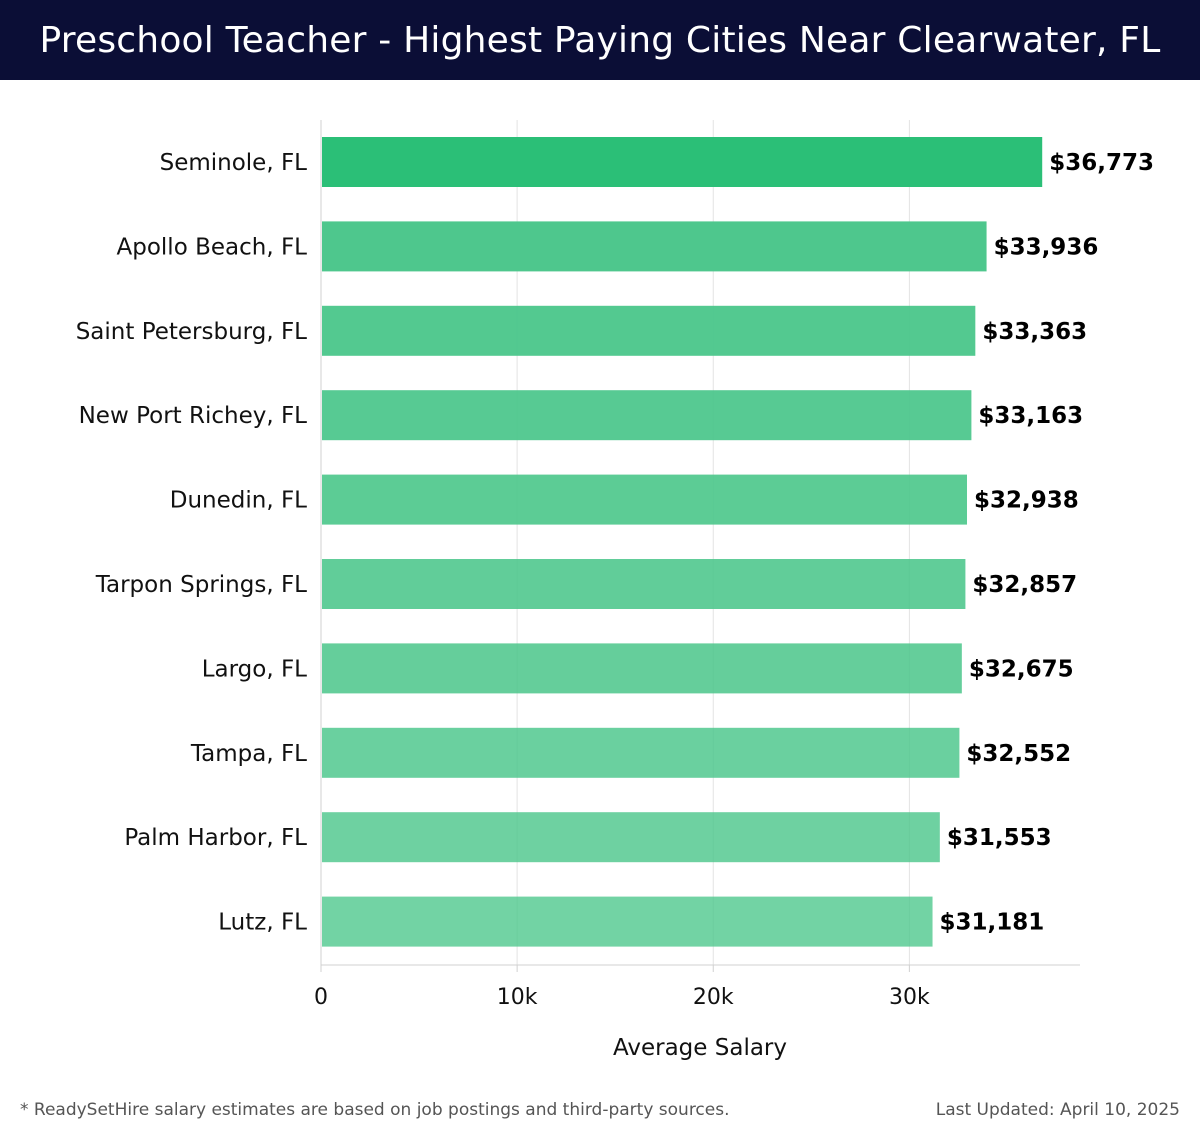 The width and height of the screenshot is (1200, 1140). I want to click on x-tick-label: 0, so click(321, 997).